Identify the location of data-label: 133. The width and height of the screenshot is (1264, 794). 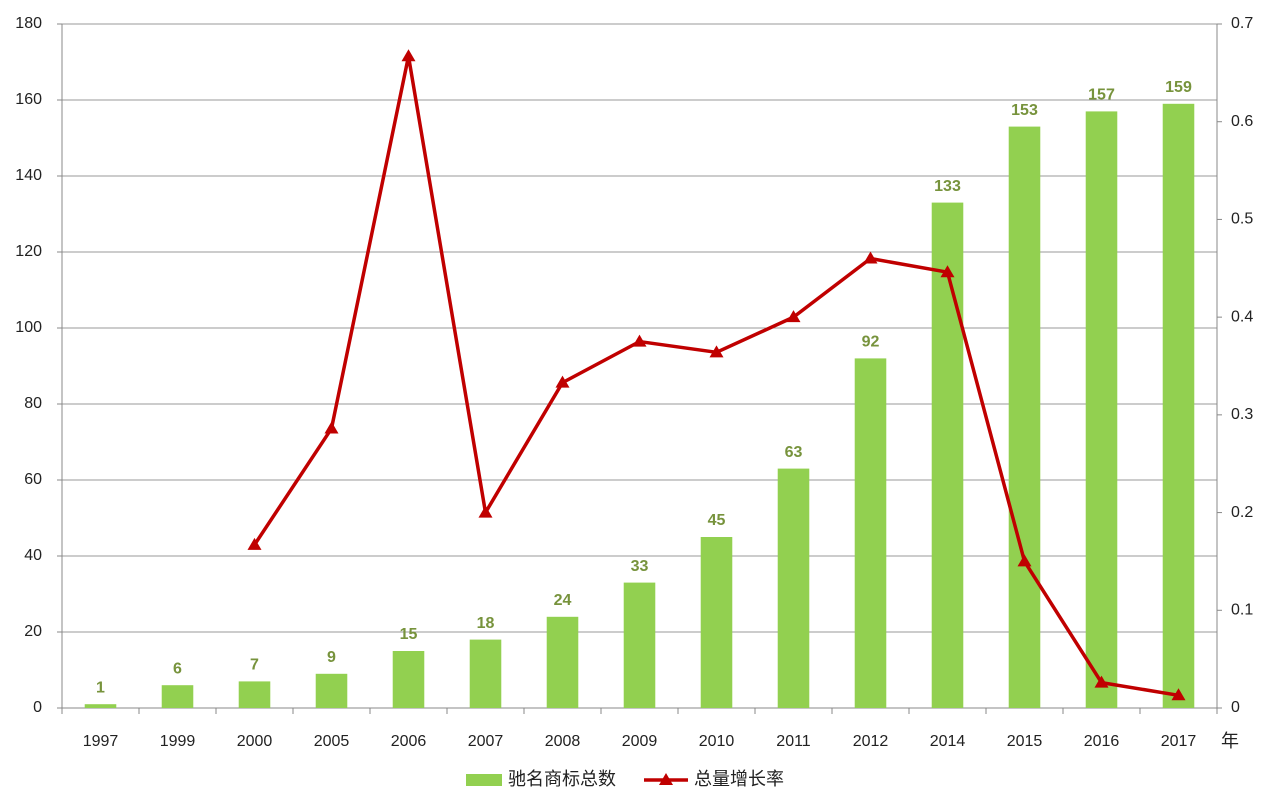
(947, 186).